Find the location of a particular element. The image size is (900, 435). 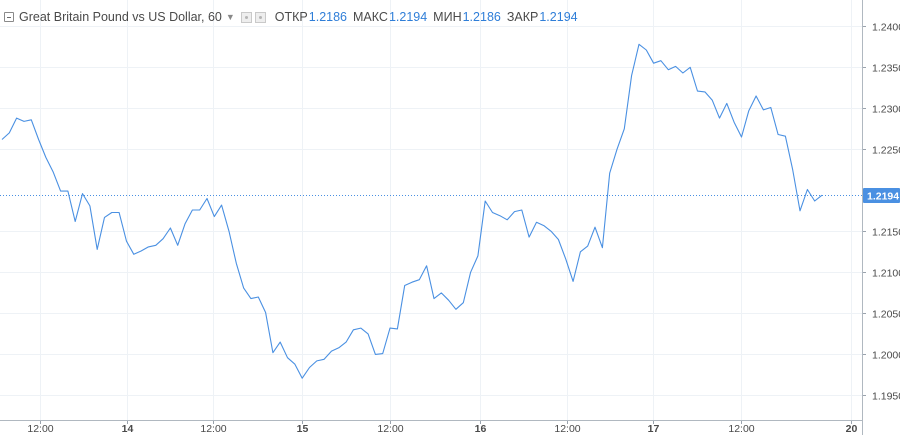

y-tick-label: 1.2050 is located at coordinates (886, 315).